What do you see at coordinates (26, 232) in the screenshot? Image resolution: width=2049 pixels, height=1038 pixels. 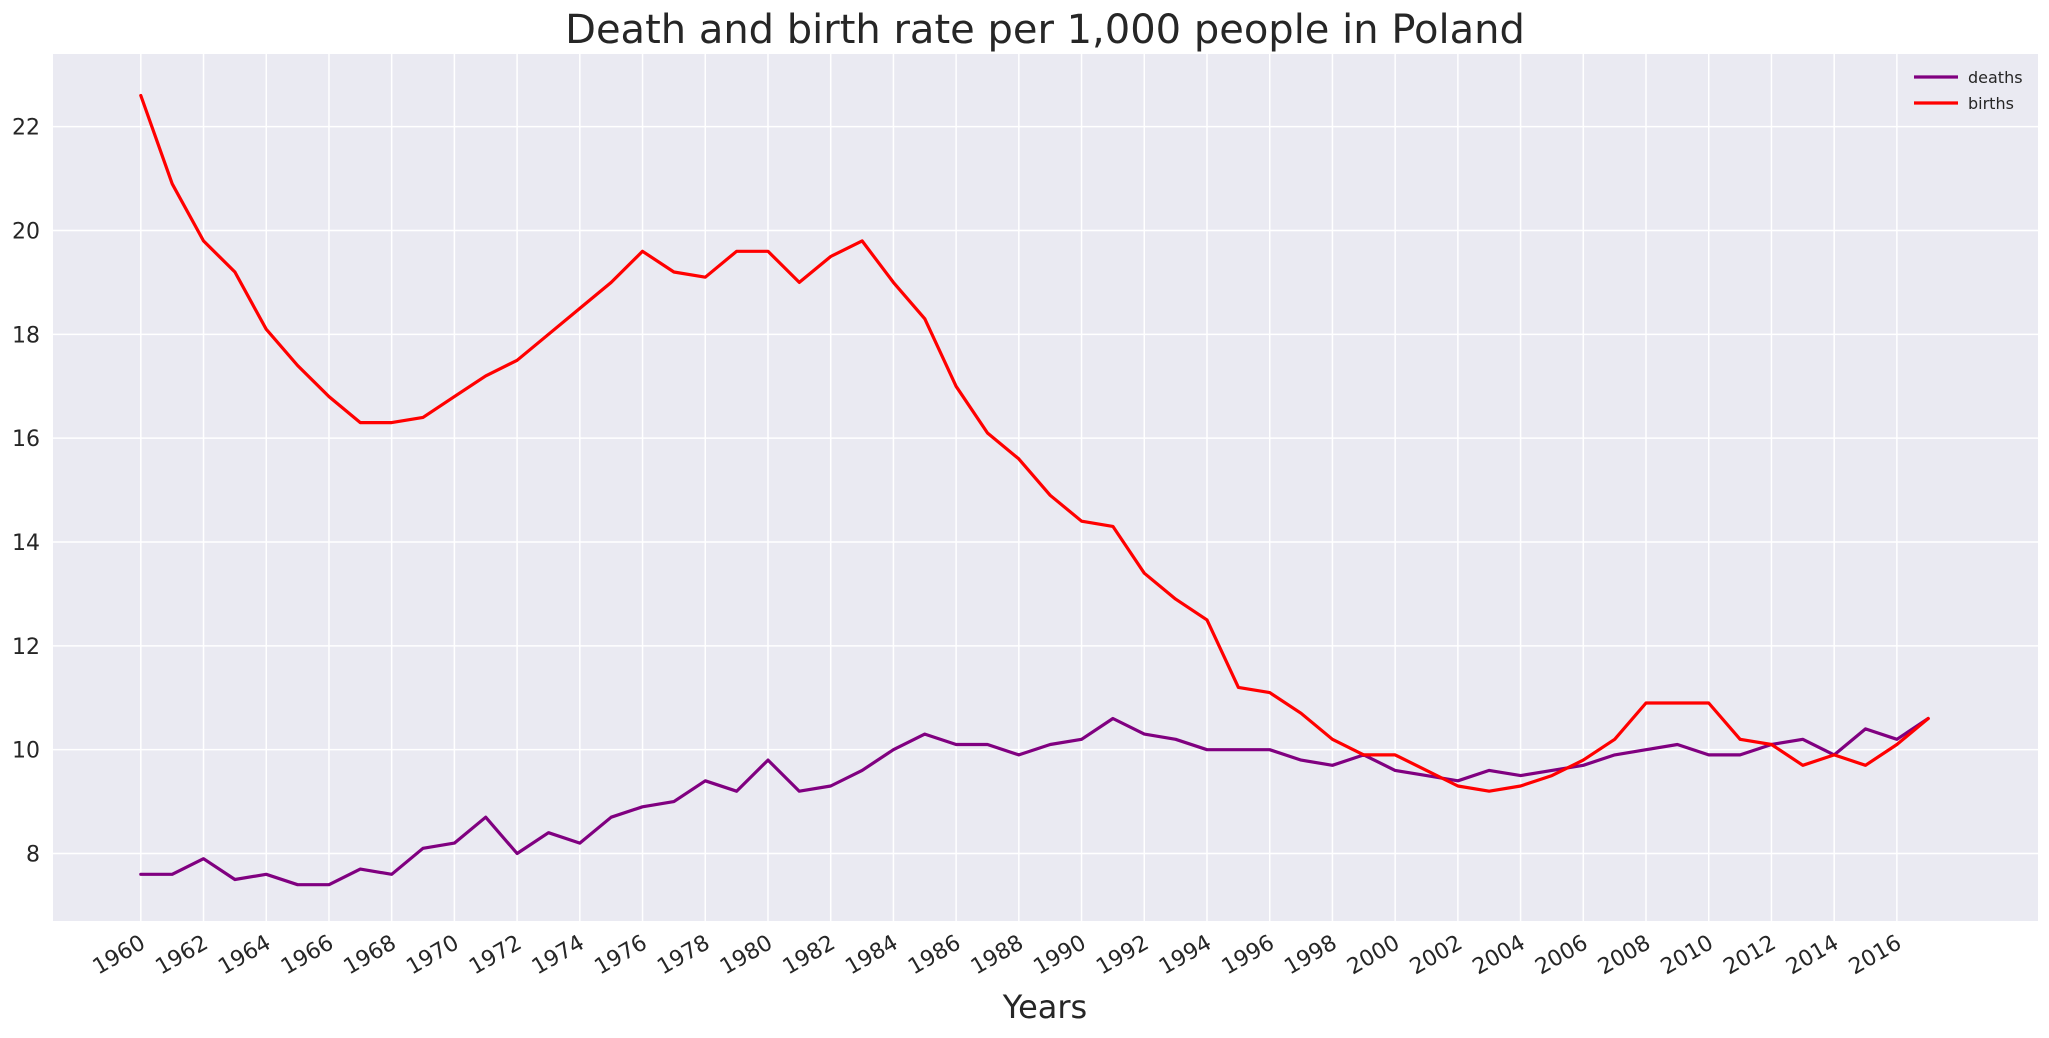 I see `y-tick-label: 20` at bounding box center [26, 232].